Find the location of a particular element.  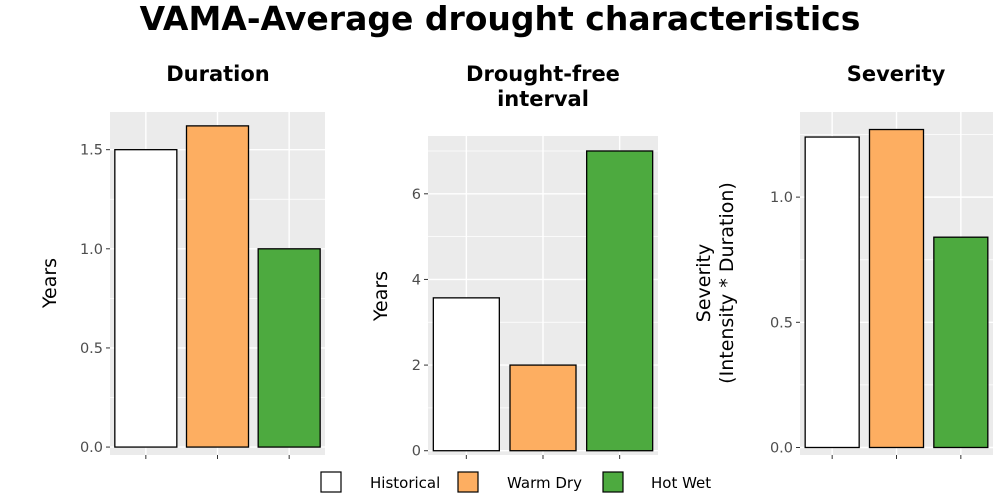

legend-item-historical: Historical is located at coordinates (380, 482).